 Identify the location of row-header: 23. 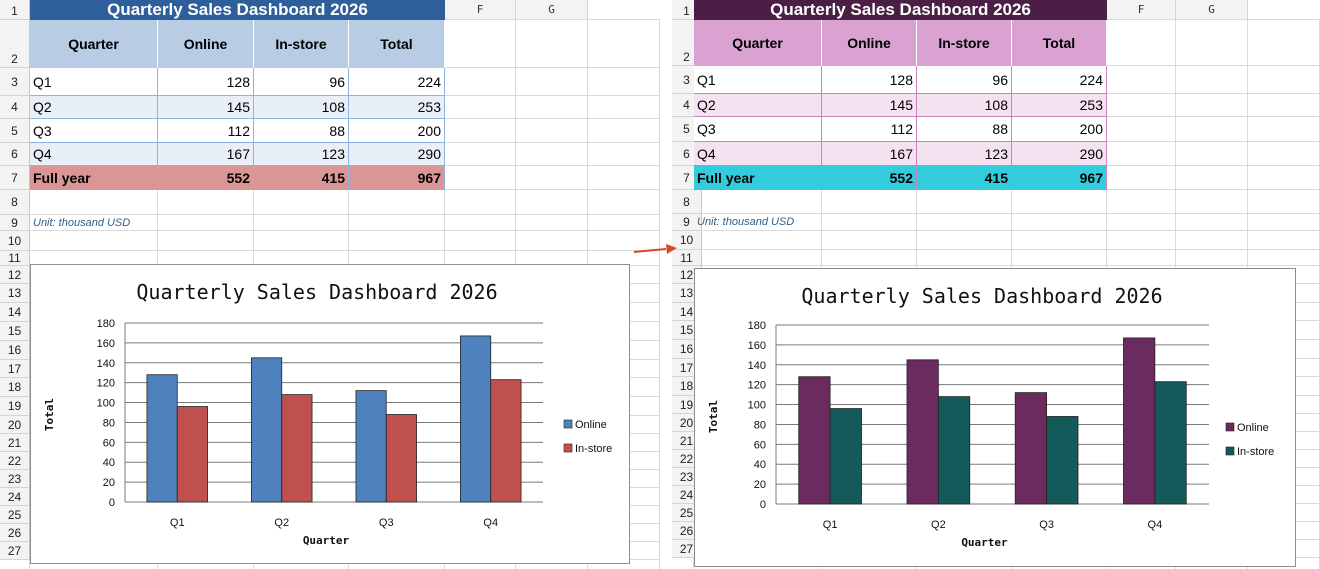
(15, 479).